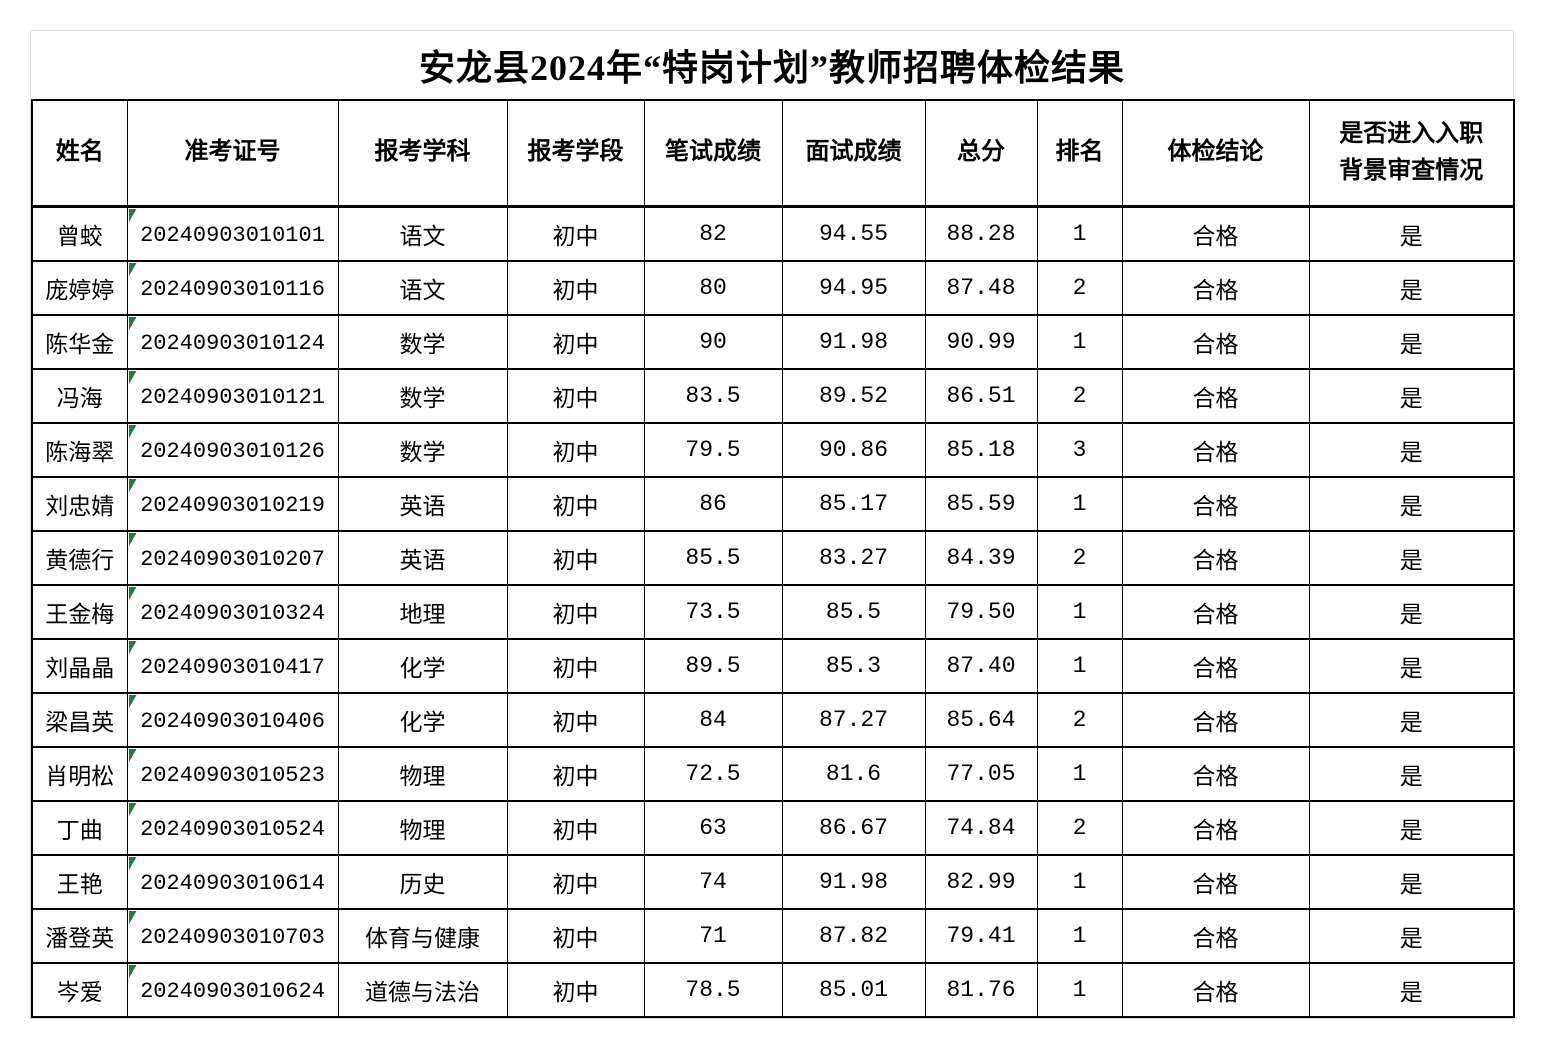  Describe the element at coordinates (232, 828) in the screenshot. I see `cell-exam-id: 20240903010524` at that location.